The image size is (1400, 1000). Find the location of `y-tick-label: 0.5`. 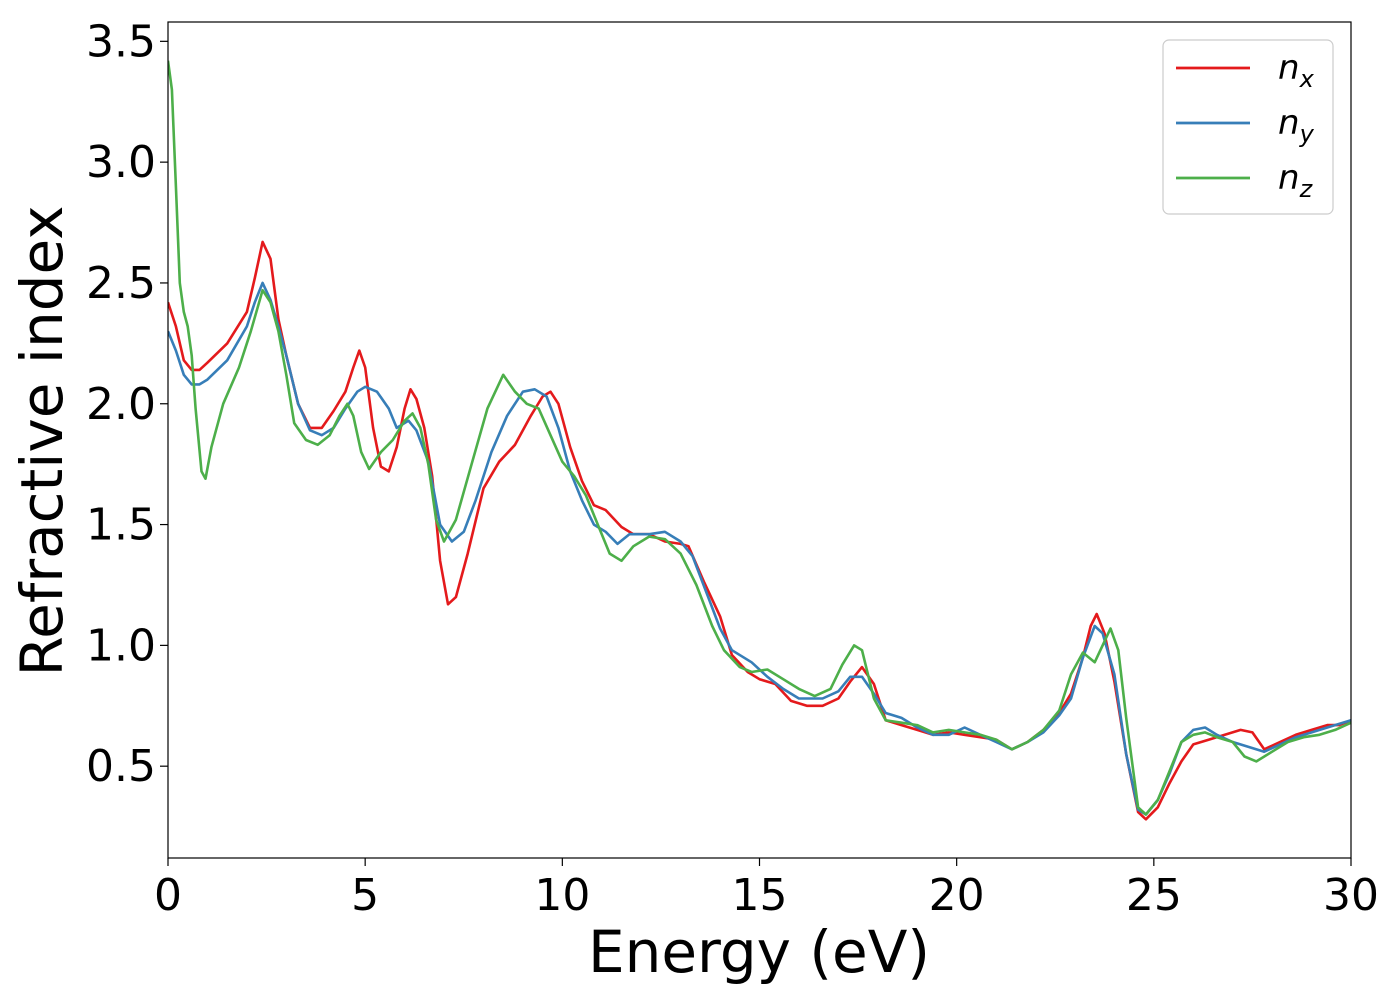

y-tick-label: 0.5 is located at coordinates (121, 766).